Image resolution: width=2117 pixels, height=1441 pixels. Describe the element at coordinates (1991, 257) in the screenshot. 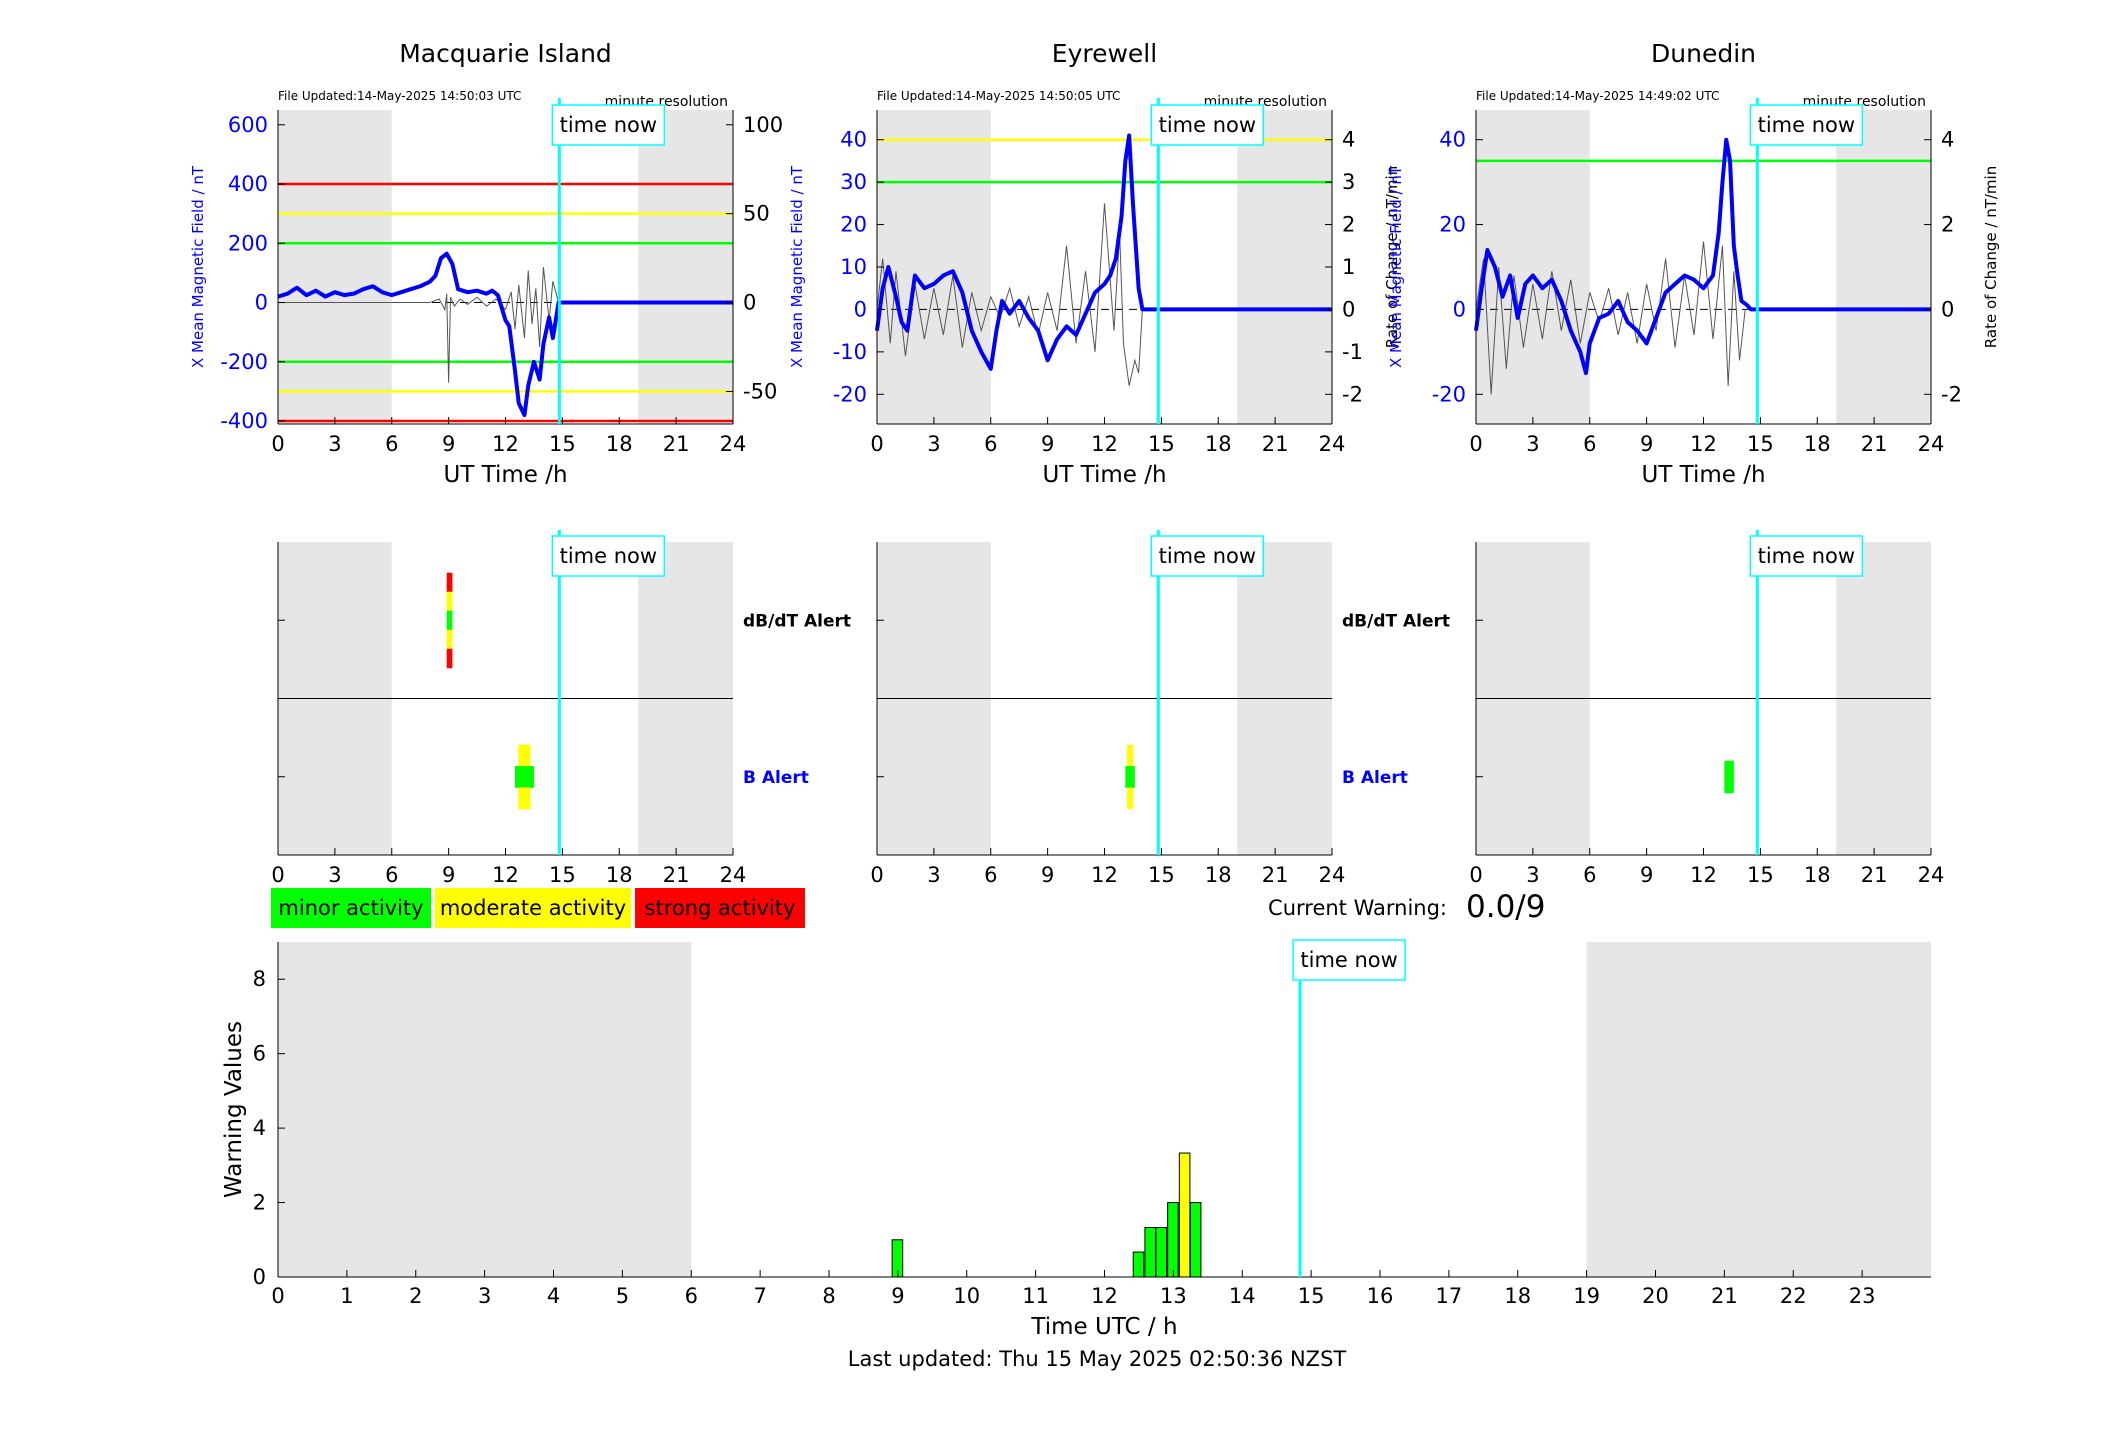

I see `y2-axis-label: Rate of Change / nT/min` at that location.